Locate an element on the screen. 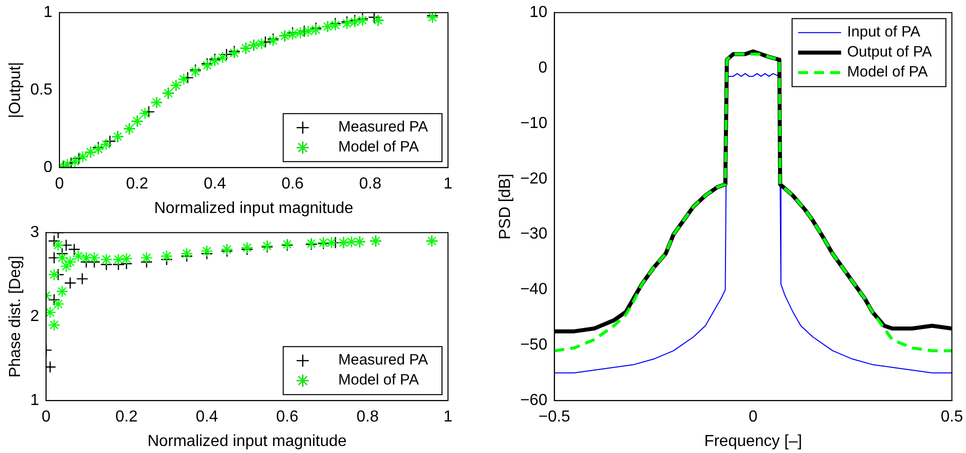 The image size is (966, 453). y-tick-label: 10 is located at coordinates (539, 13).